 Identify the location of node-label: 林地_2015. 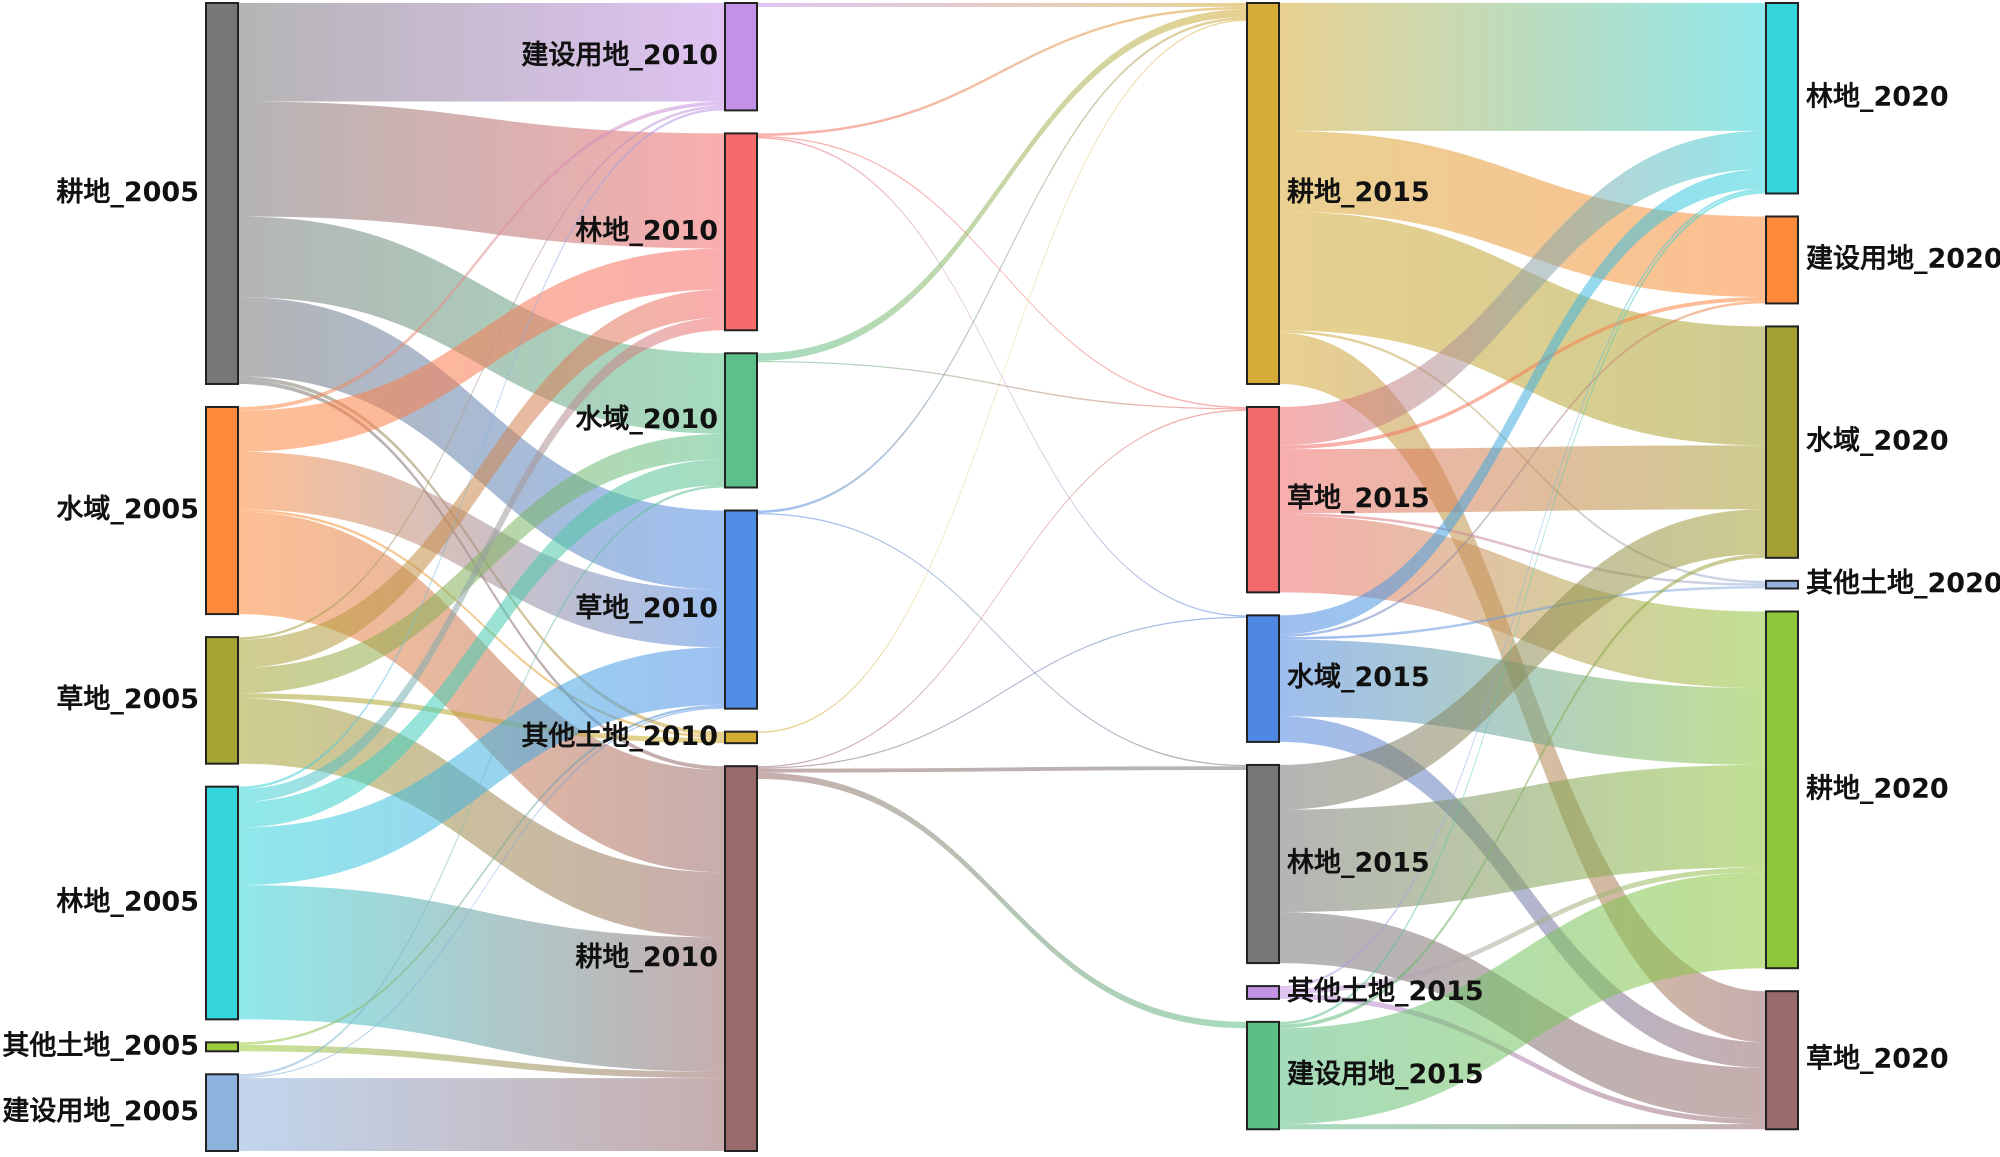
(1358, 863).